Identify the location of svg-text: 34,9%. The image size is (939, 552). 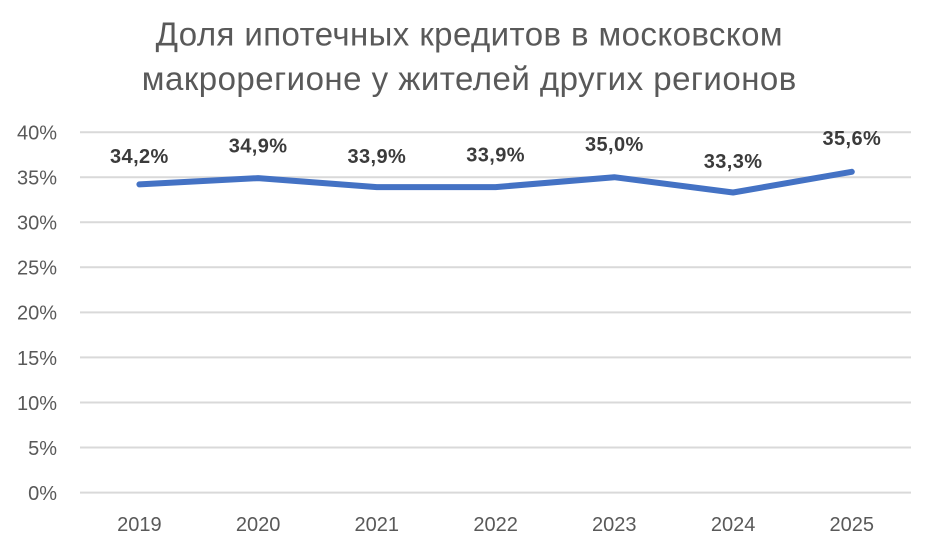
(258, 146).